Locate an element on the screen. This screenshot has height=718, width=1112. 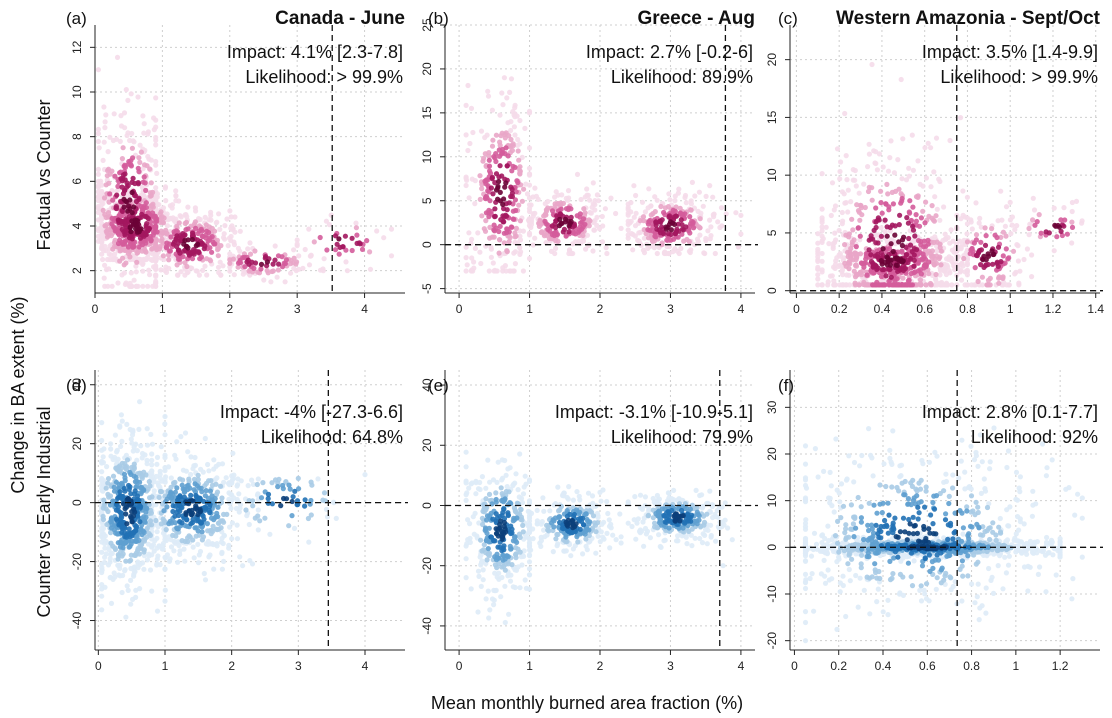
impact-annotation: Impact: 2.7% [-0.2-6] is located at coordinates (669, 52).